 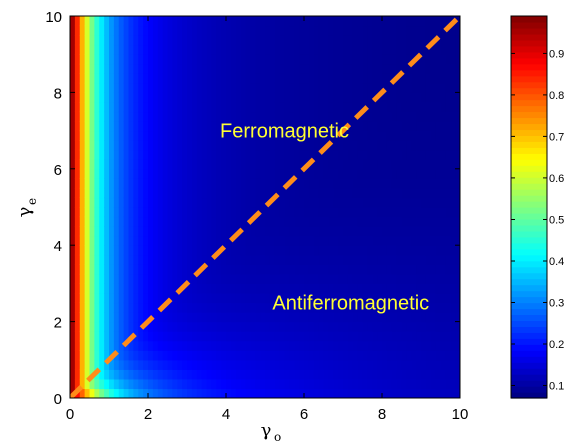 What do you see at coordinates (556, 137) in the screenshot?
I see `colorbar-tick-label: 0.7` at bounding box center [556, 137].